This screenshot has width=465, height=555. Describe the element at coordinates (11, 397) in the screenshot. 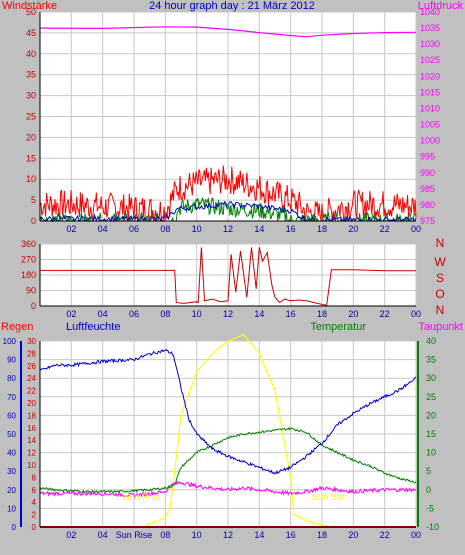

I see `rain-y-tick-label: 70` at that location.